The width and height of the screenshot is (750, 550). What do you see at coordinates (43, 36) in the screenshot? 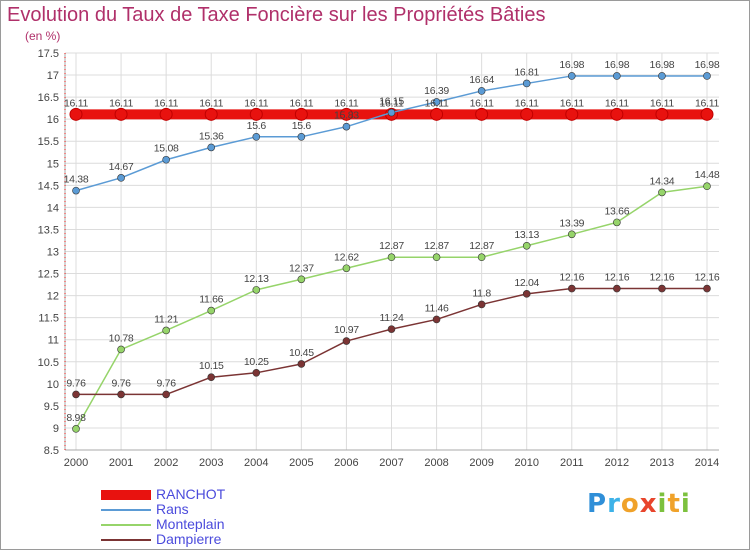
I see `chart-unit-label: (en %)` at bounding box center [43, 36].